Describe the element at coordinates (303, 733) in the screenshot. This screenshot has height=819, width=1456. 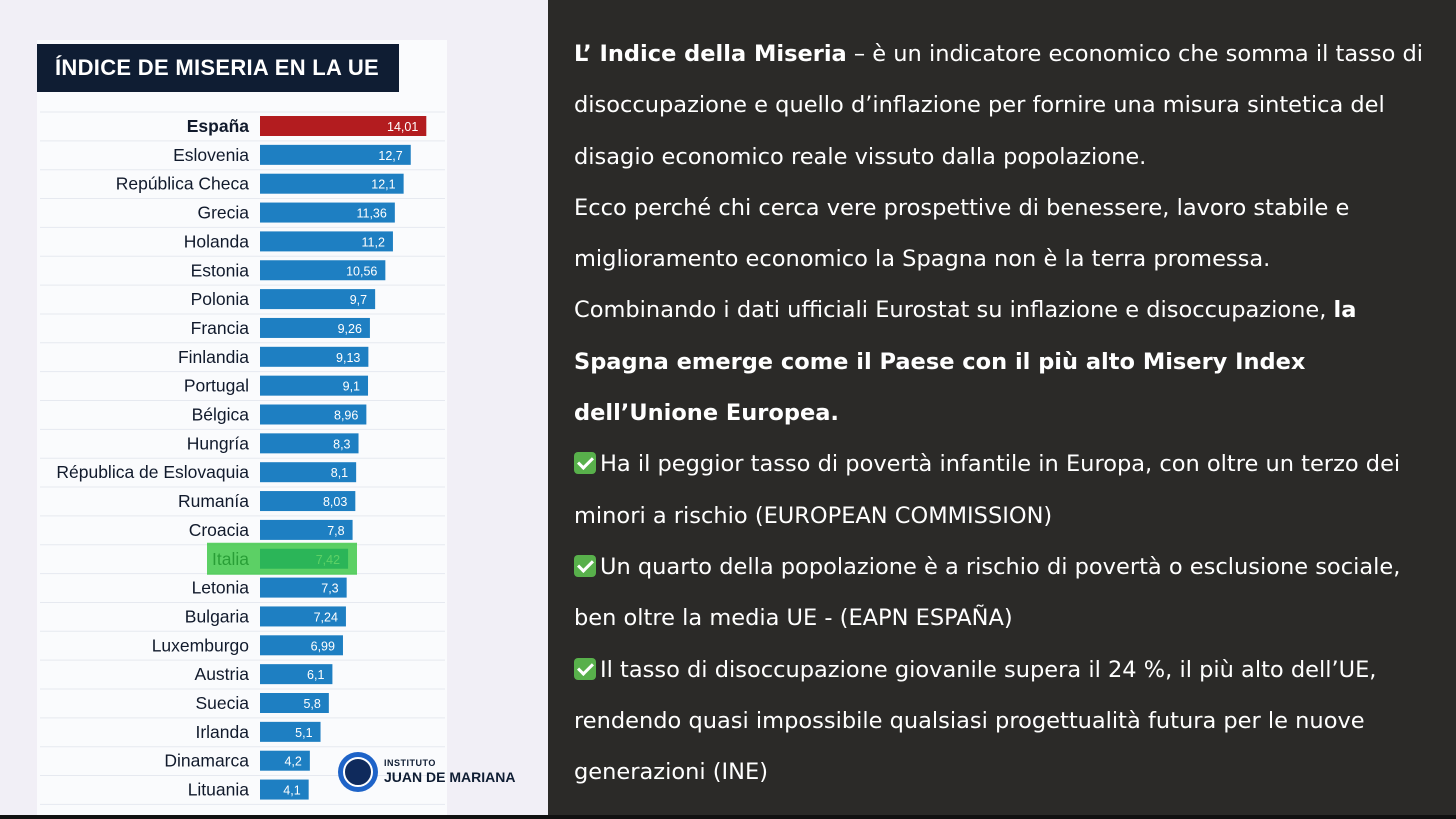
I see `value-label-21: 5,1` at that location.